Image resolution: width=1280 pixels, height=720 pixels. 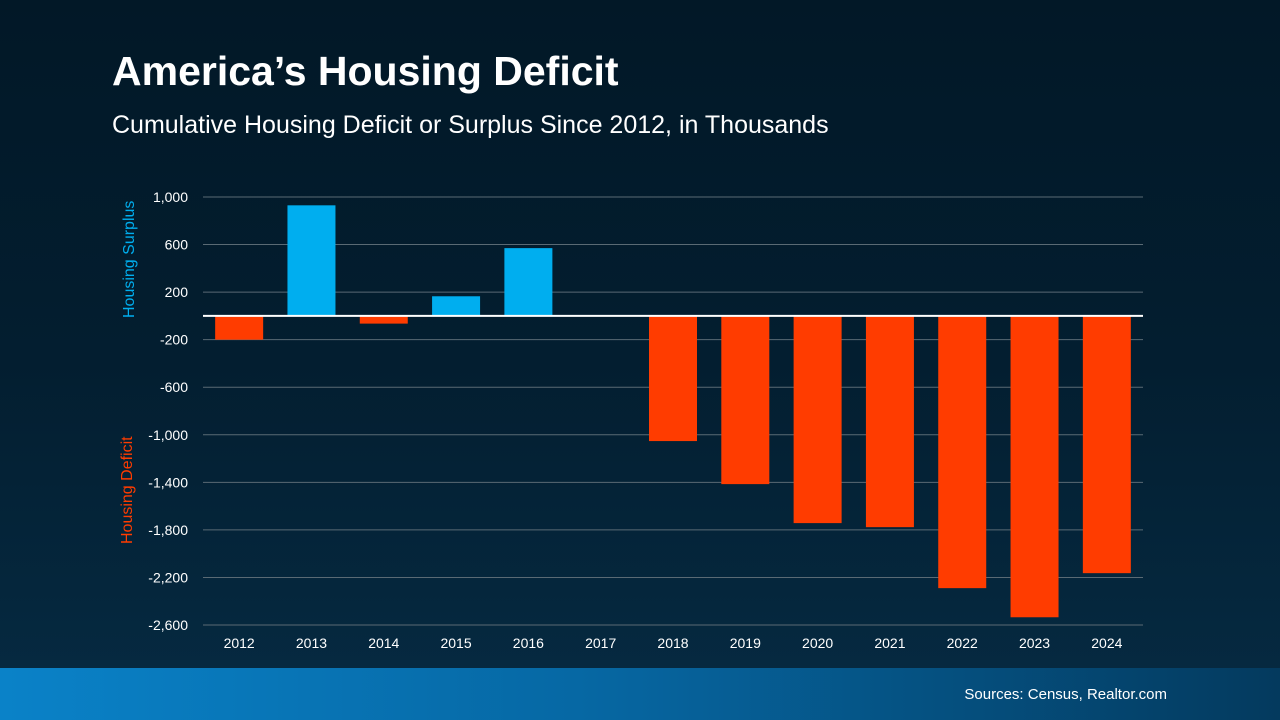 I want to click on y-tick-label: -1,000, so click(x=168, y=435).